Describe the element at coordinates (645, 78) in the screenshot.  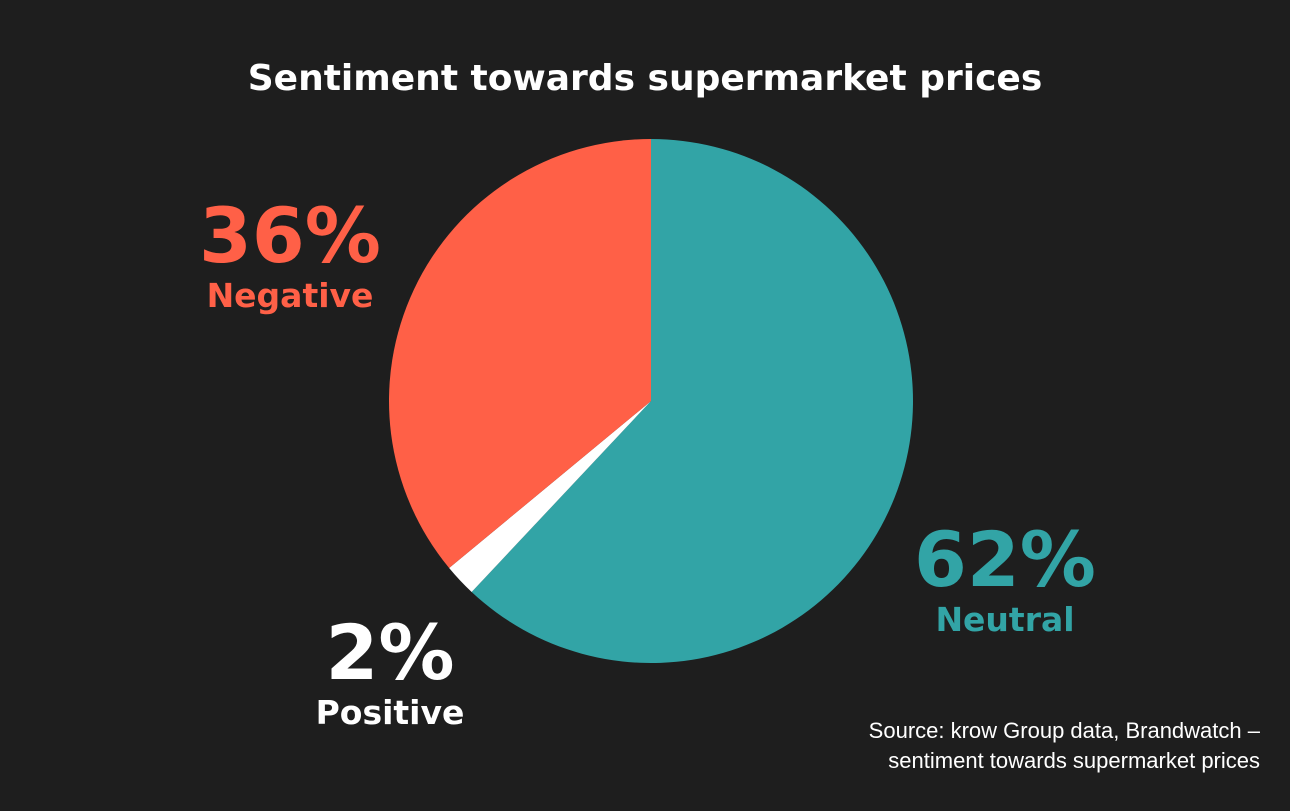
I see `chart-title: Sentiment towards supermarket prices` at that location.